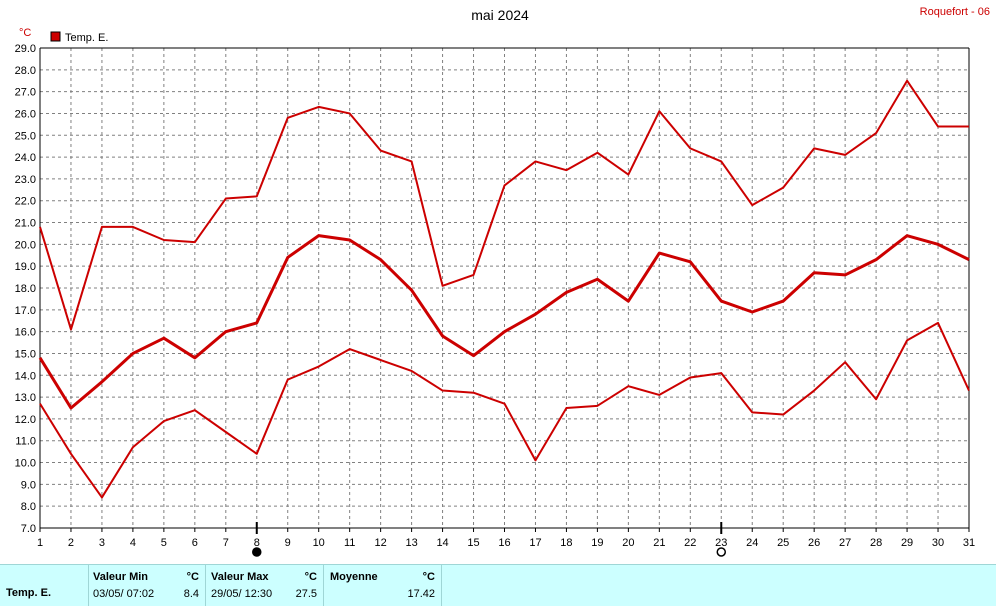 The height and width of the screenshot is (606, 996). Describe the element at coordinates (40, 543) in the screenshot. I see `x-tick-label: 1` at that location.